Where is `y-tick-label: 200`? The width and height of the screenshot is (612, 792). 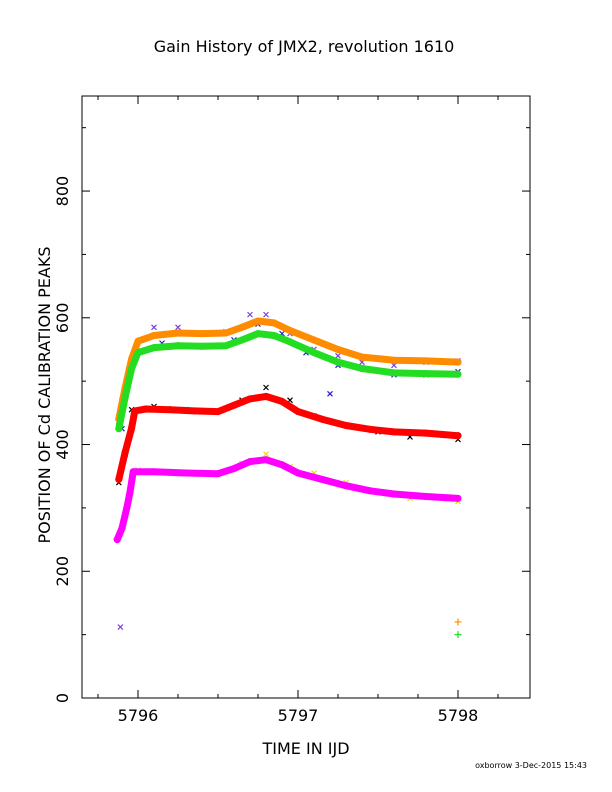 y-tick-label: 200 is located at coordinates (62, 571).